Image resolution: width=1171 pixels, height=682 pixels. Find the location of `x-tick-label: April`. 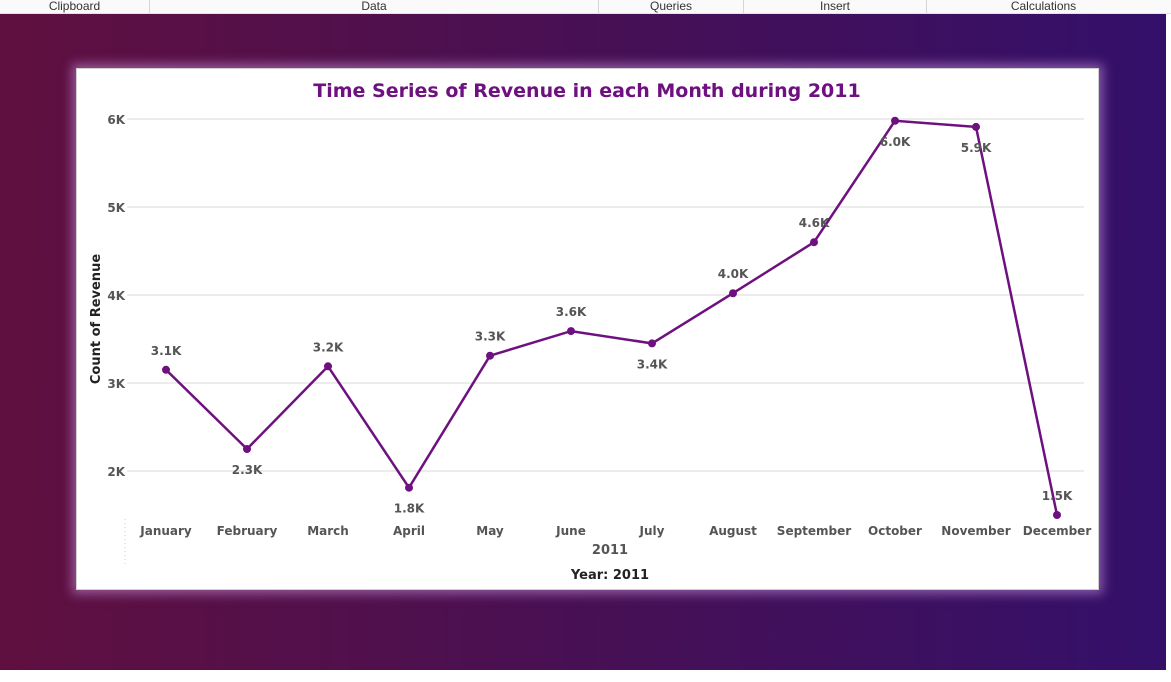

x-tick-label: April is located at coordinates (409, 531).